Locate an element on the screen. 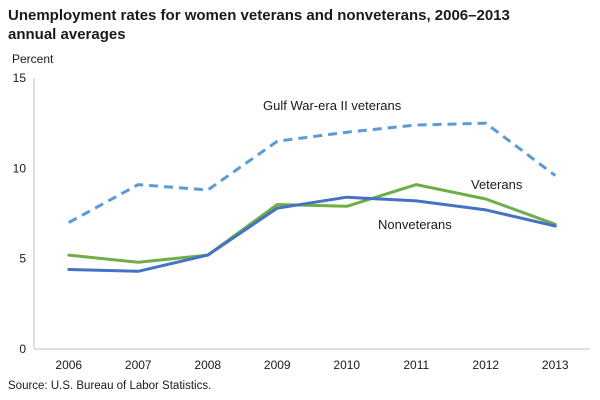  series-label-veterans: Veterans is located at coordinates (497, 184).